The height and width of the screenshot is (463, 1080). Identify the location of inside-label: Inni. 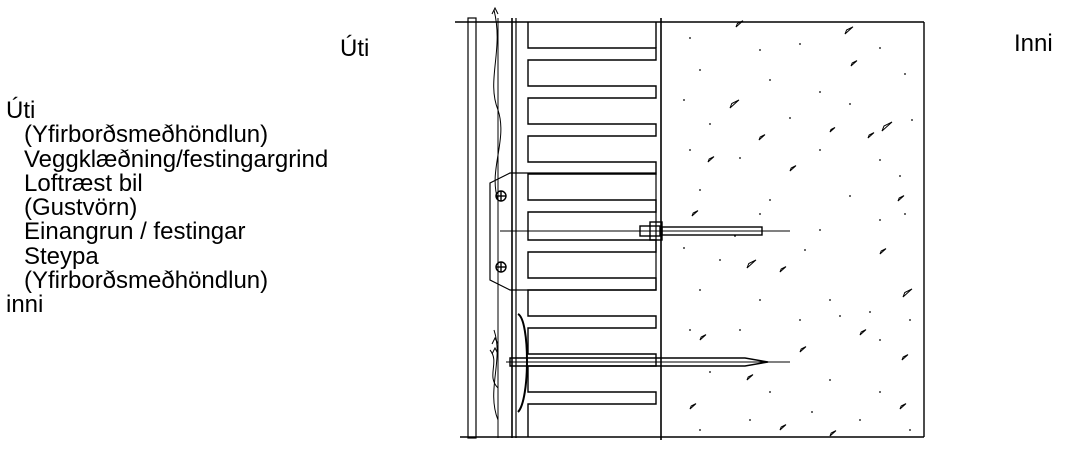
(1033, 43).